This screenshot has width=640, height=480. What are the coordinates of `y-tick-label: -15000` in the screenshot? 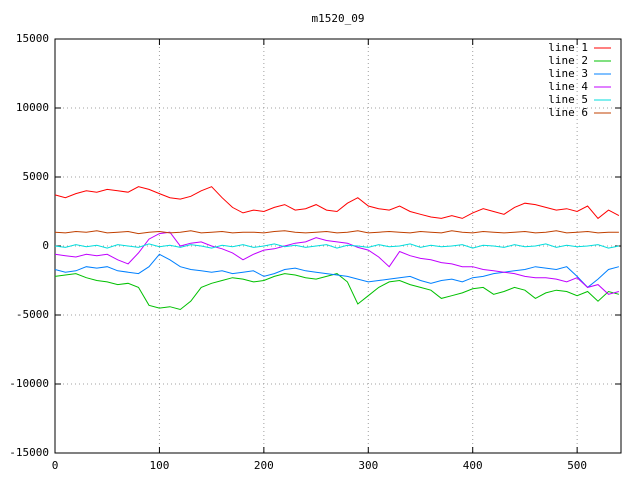 It's located at (29, 452).